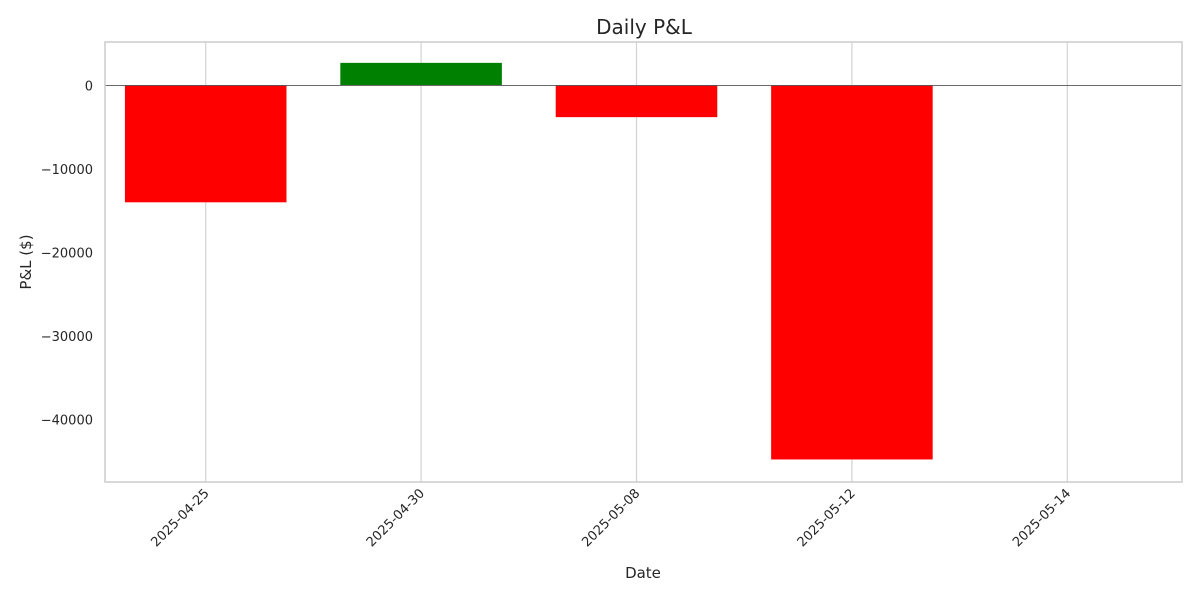  What do you see at coordinates (26, 261) in the screenshot?
I see `y-axis-label: P&L ($)` at bounding box center [26, 261].